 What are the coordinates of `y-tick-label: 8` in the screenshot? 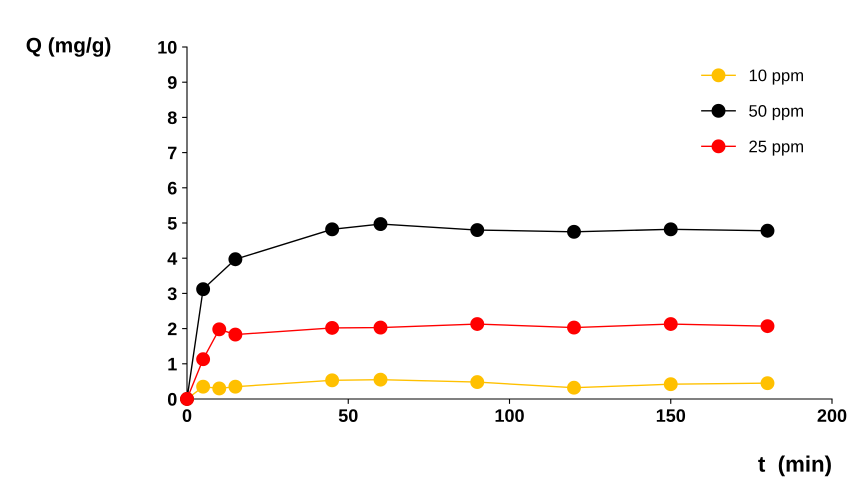 It's located at (172, 117).